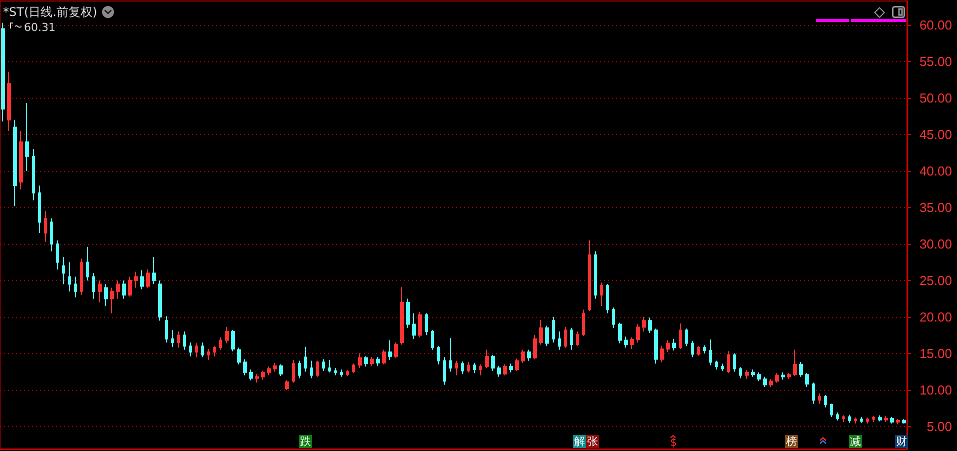 The width and height of the screenshot is (957, 451). Describe the element at coordinates (935, 171) in the screenshot. I see `y-tick-label: 40.00` at that location.